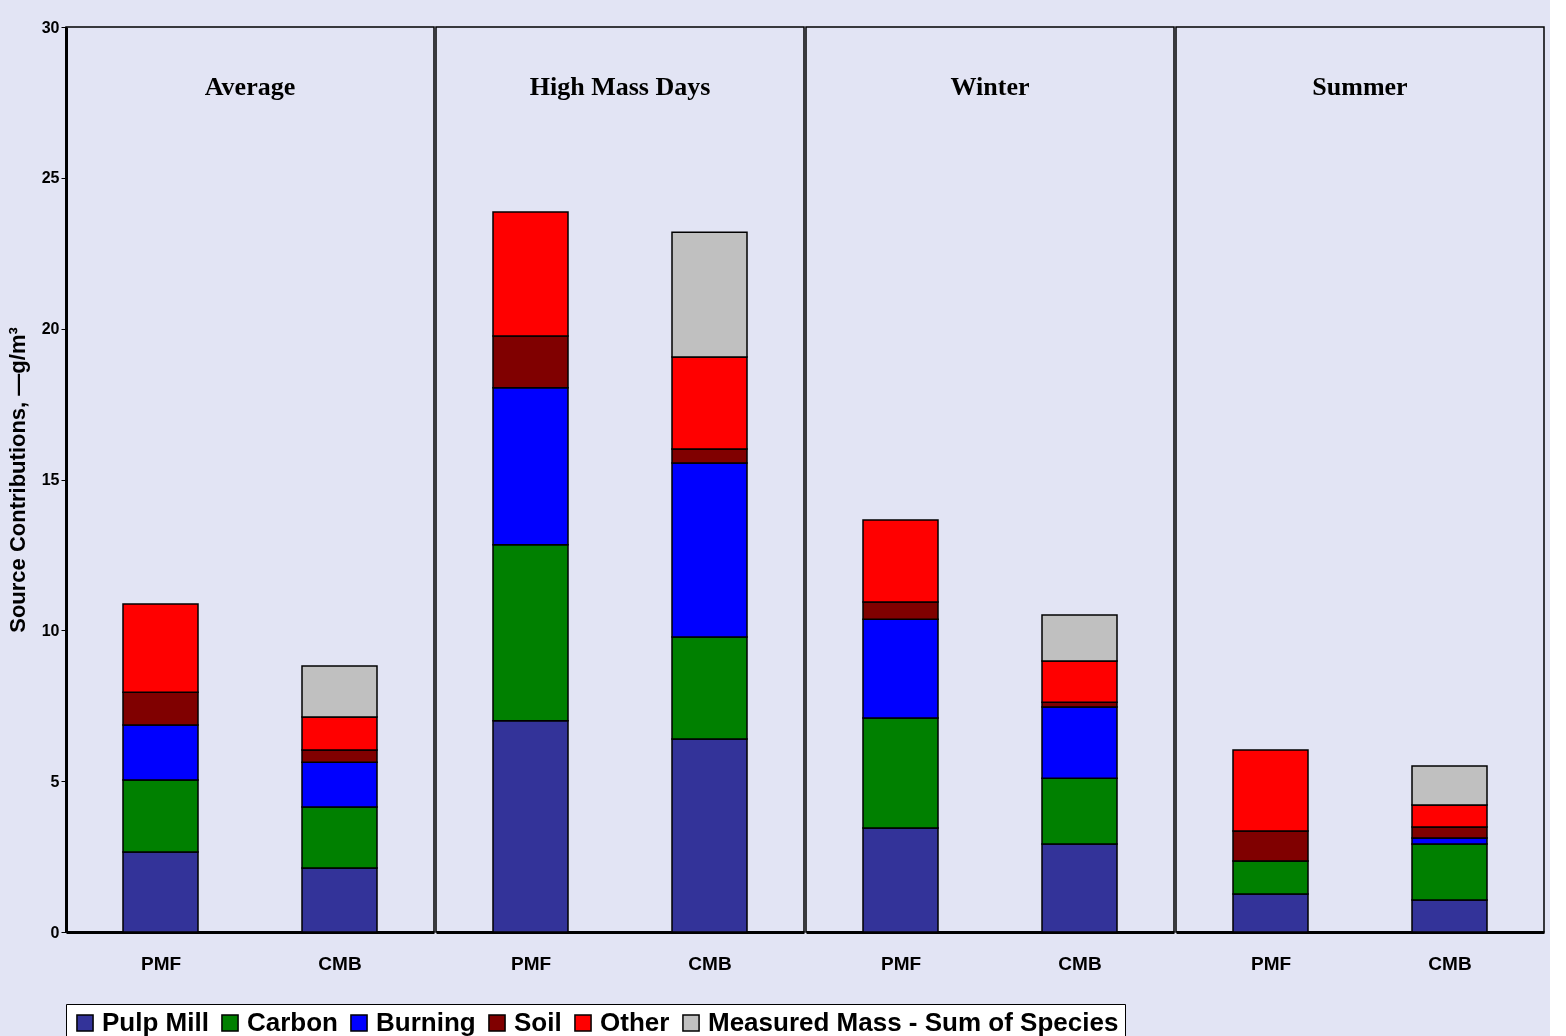 This screenshot has height=1036, width=1566. What do you see at coordinates (155, 1021) in the screenshot?
I see `legend-label: Pulp Mill` at bounding box center [155, 1021].